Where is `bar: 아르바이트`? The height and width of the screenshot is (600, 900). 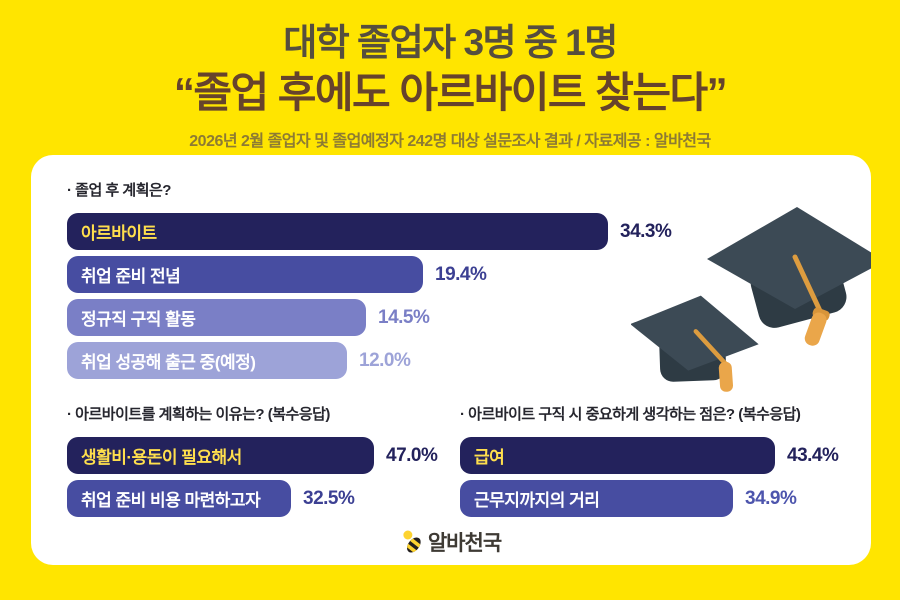
bar: 아르바이트 is located at coordinates (337, 231).